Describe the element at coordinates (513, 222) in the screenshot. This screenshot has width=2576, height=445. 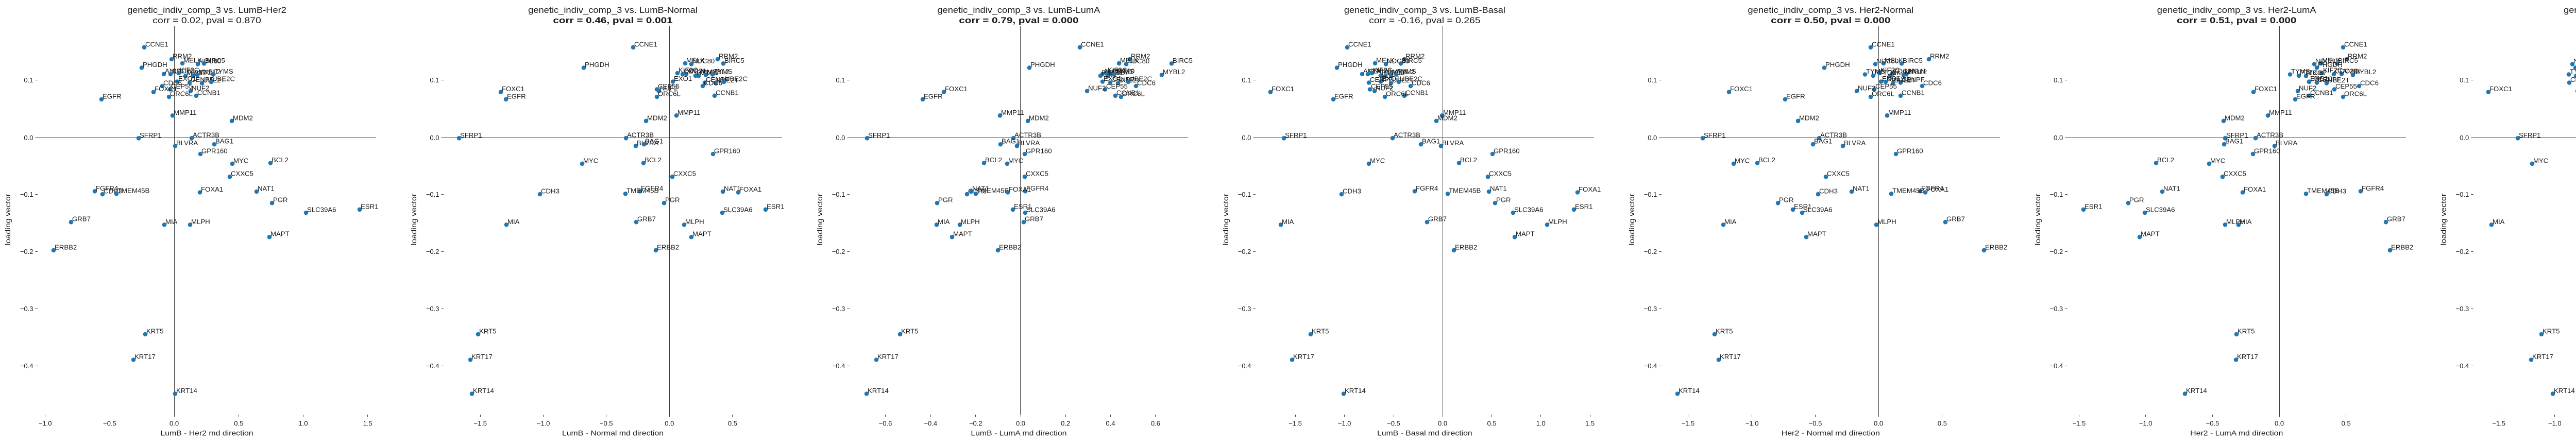
I see `svg-text: MIA` at that location.